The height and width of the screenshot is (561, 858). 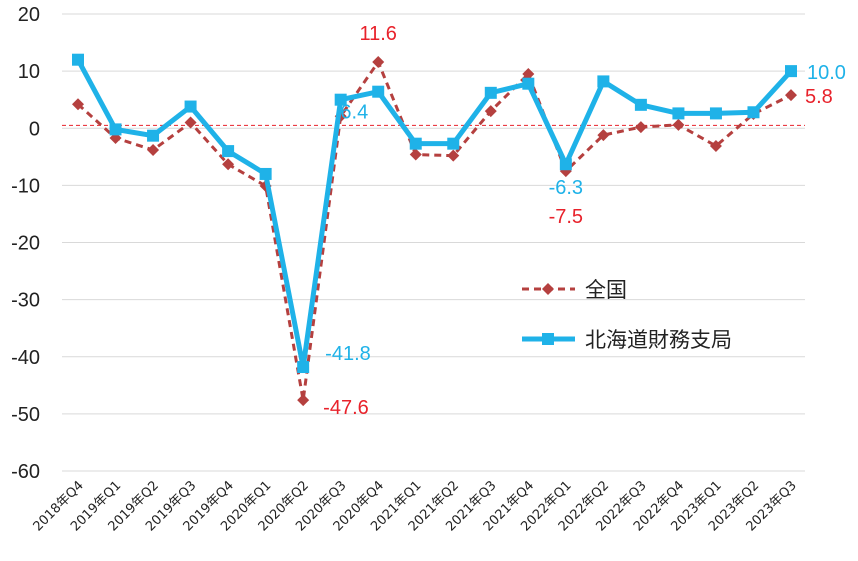 I want to click on data-label: 5.8, so click(x=819, y=97).